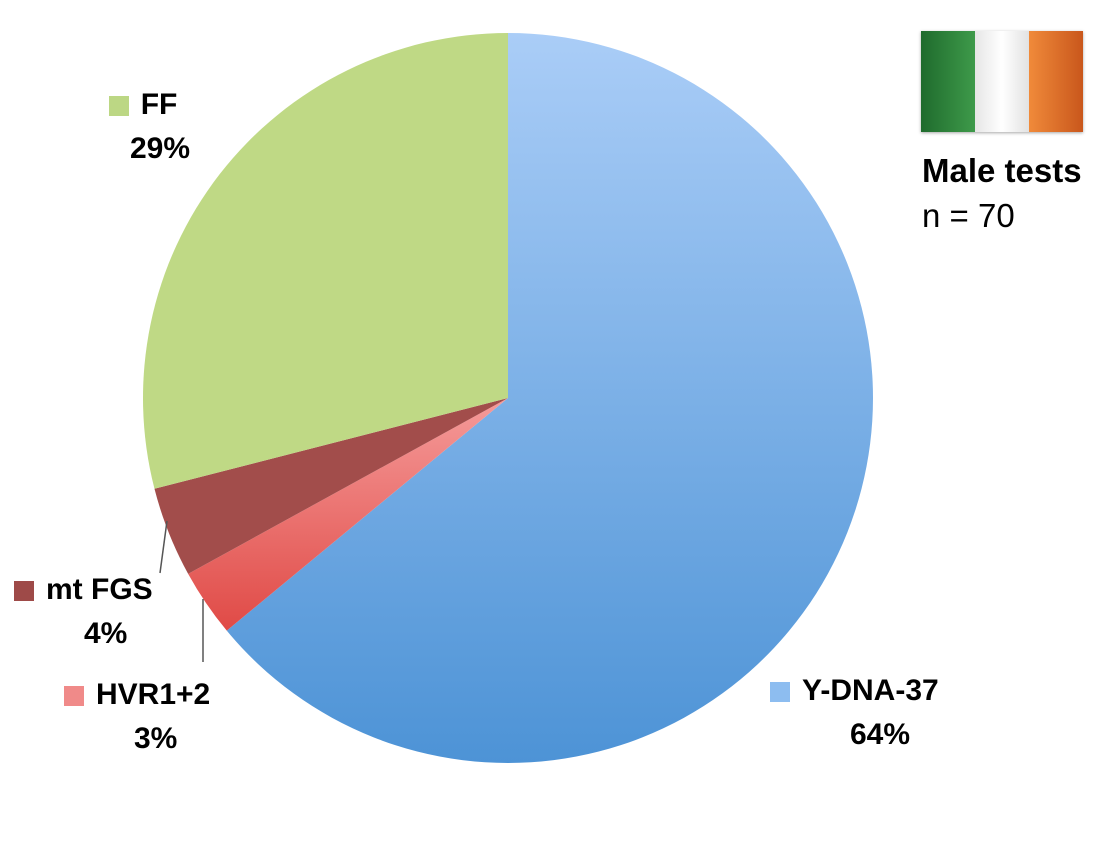 The image size is (1117, 851). Describe the element at coordinates (24, 591) in the screenshot. I see `mt-fgs-swatch` at that location.